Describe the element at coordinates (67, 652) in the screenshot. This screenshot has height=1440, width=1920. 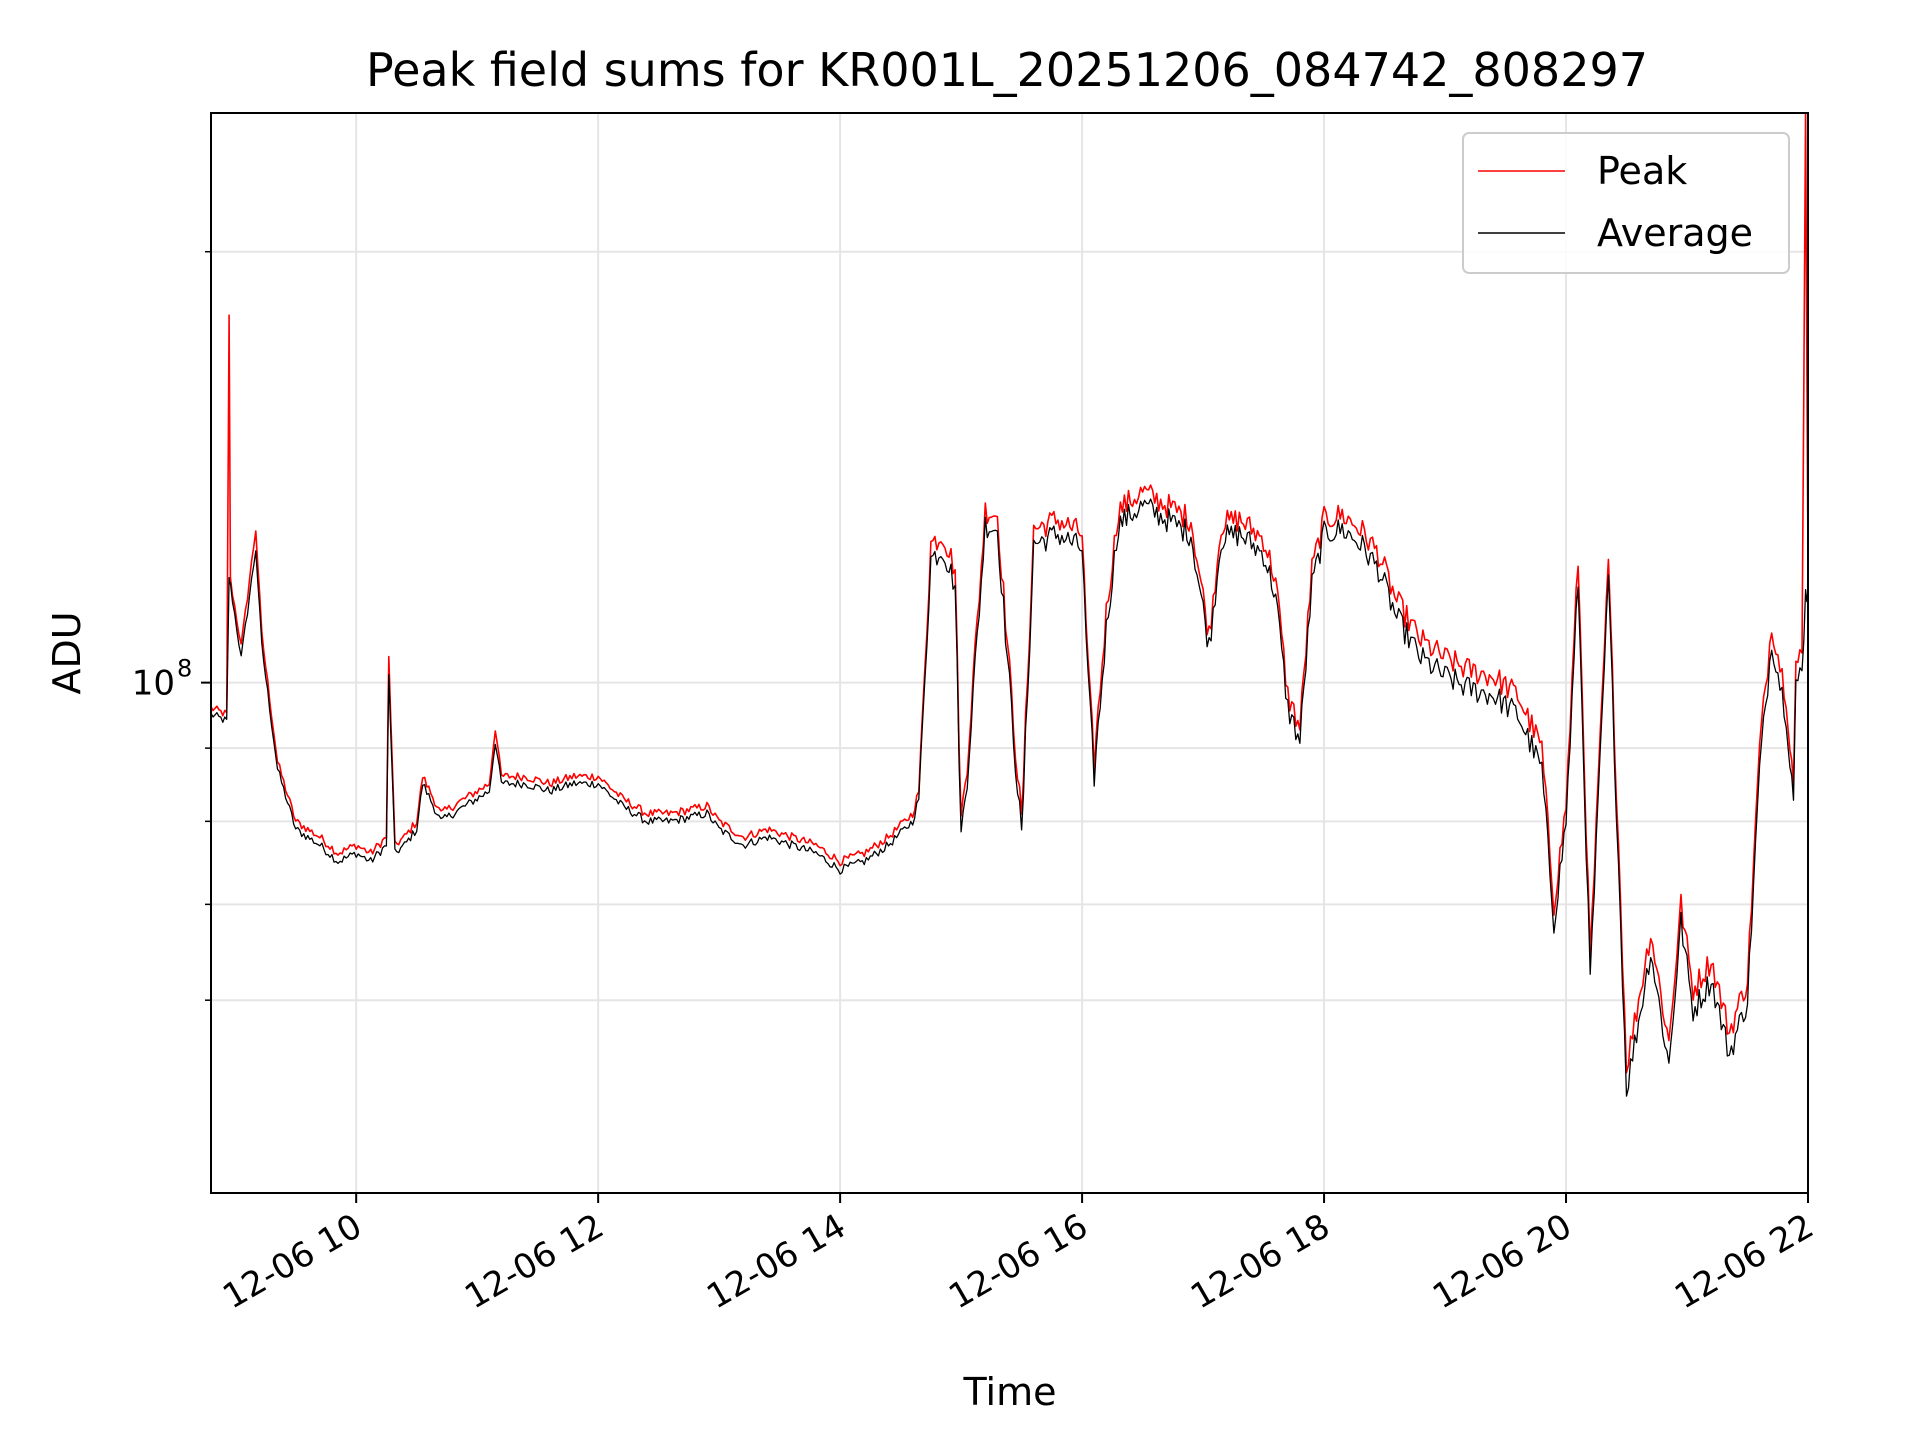
I see `y-axis-label: ADU` at that location.